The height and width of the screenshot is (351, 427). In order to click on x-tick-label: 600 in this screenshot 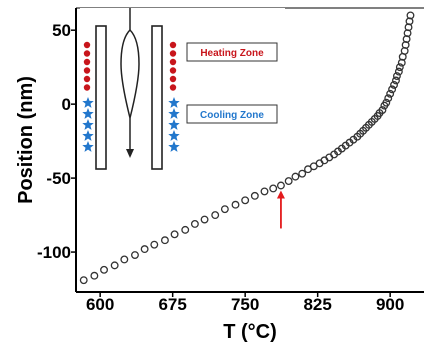, I will do `click(100, 304)`.